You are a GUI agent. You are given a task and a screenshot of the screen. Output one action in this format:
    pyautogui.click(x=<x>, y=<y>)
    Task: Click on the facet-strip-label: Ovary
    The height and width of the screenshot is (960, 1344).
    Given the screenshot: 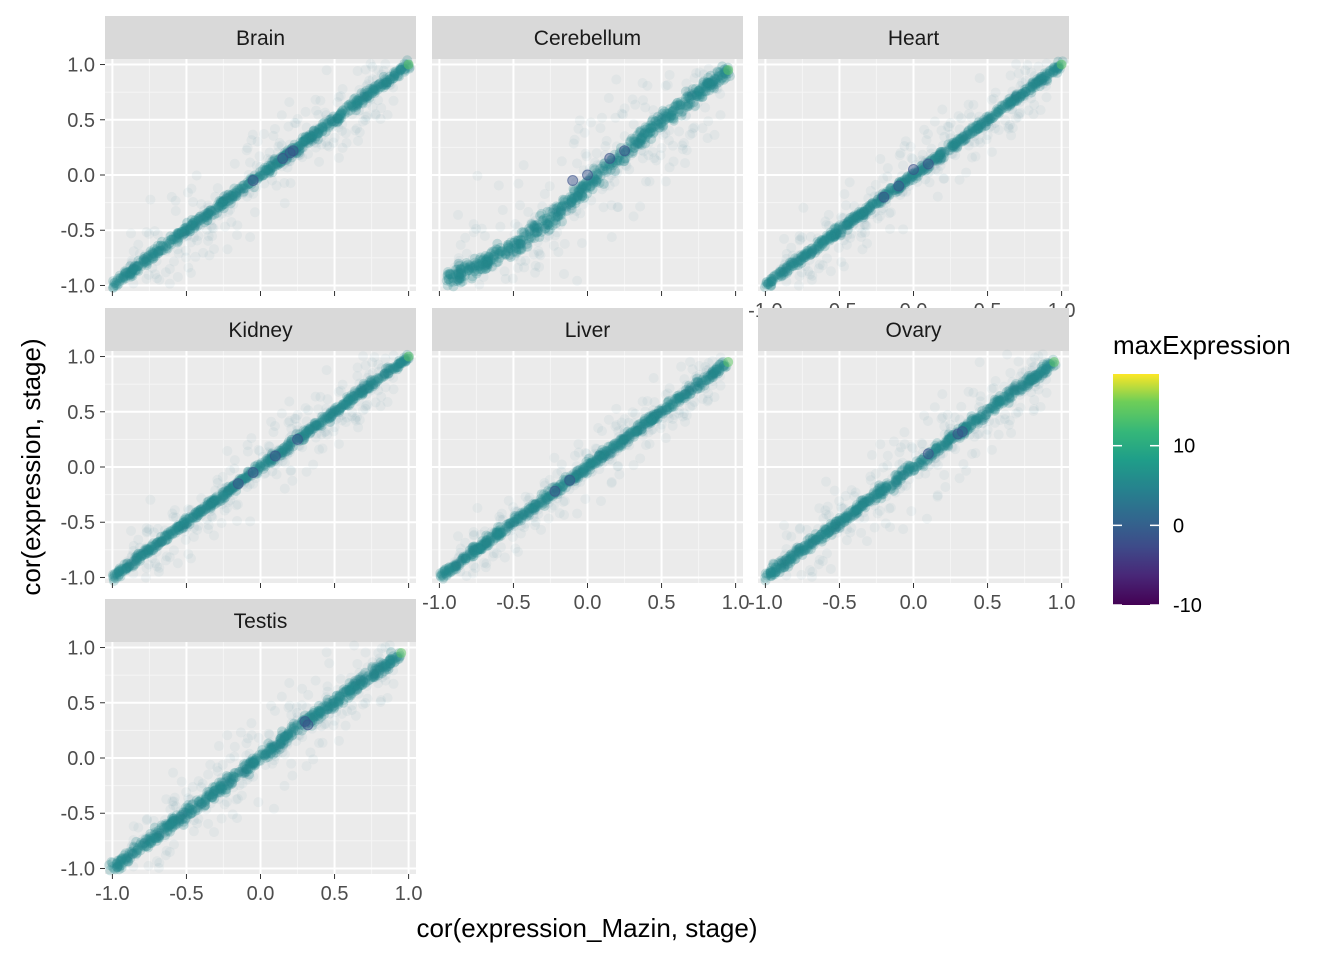 What is the action you would take?
    pyautogui.click(x=913, y=330)
    